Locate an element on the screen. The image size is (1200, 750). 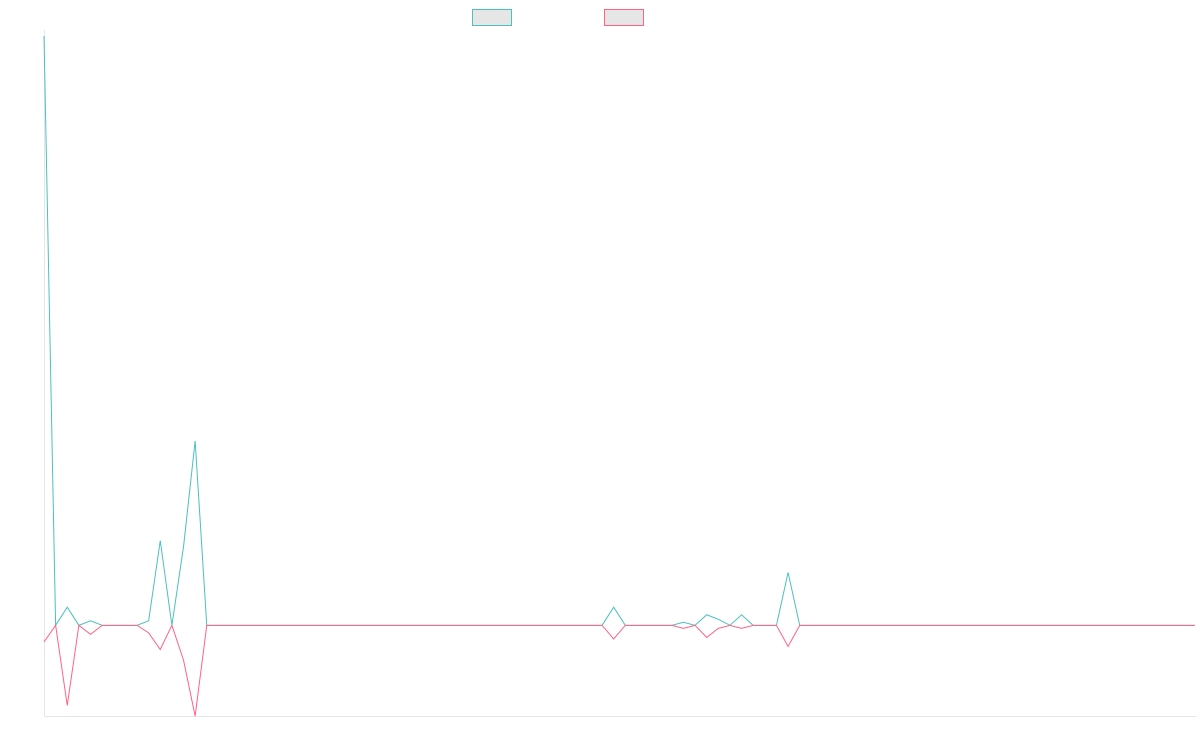
series-2-line is located at coordinates (619, 670).